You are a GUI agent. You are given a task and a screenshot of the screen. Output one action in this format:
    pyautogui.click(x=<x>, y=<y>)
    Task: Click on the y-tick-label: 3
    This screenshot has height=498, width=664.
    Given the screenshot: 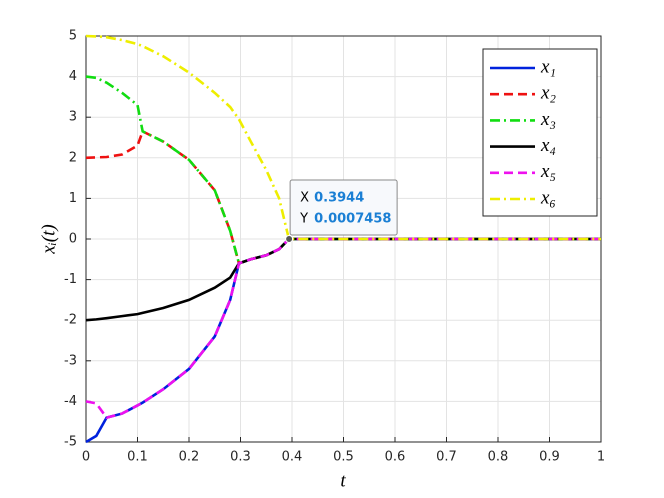 What is the action you would take?
    pyautogui.click(x=73, y=117)
    